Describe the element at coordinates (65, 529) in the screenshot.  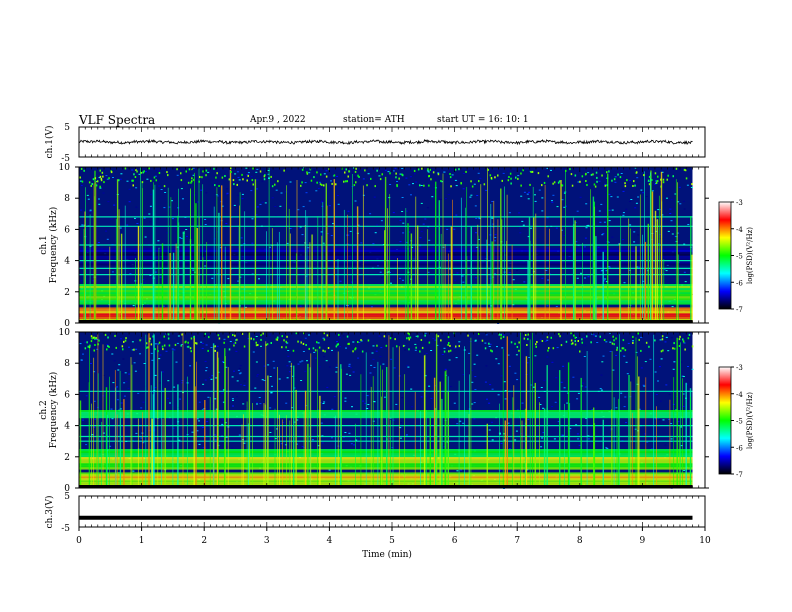
I see `ch3-ytick: -5` at that location.